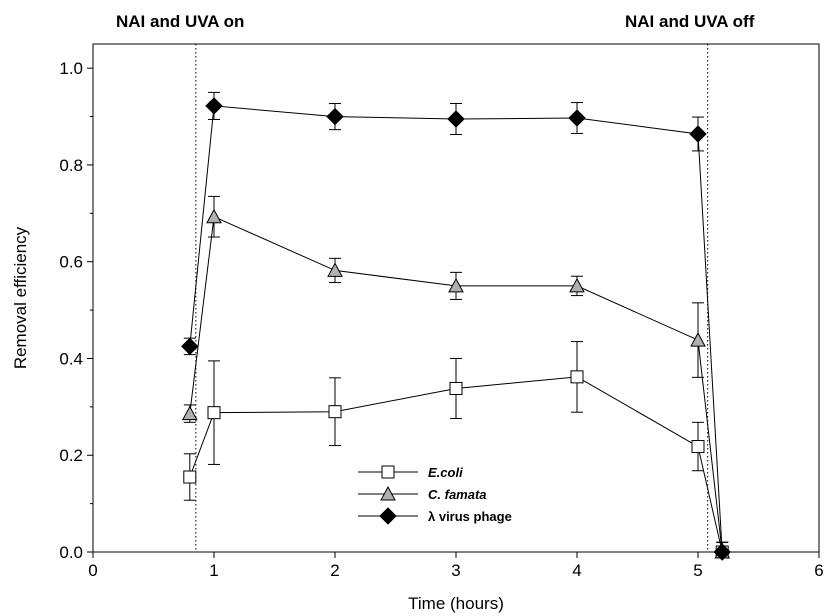 Image resolution: width=825 pixels, height=616 pixels. I want to click on legend-entry-0: E.coli, so click(410, 472).